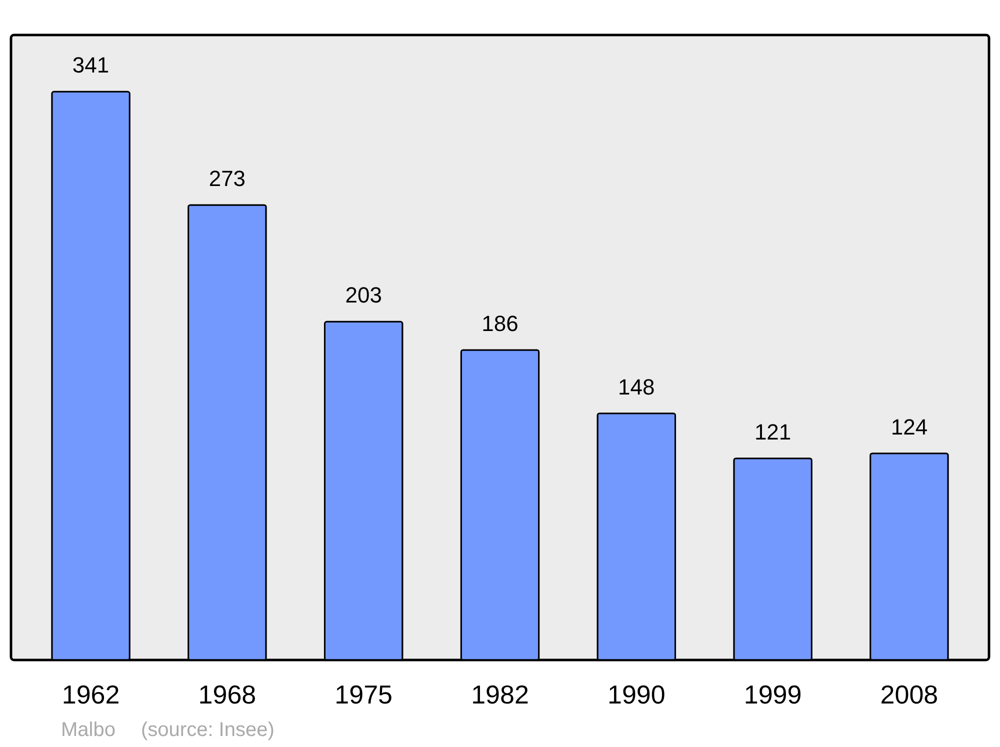 The width and height of the screenshot is (1000, 747). I want to click on x-tick-label: 1975, so click(363, 695).